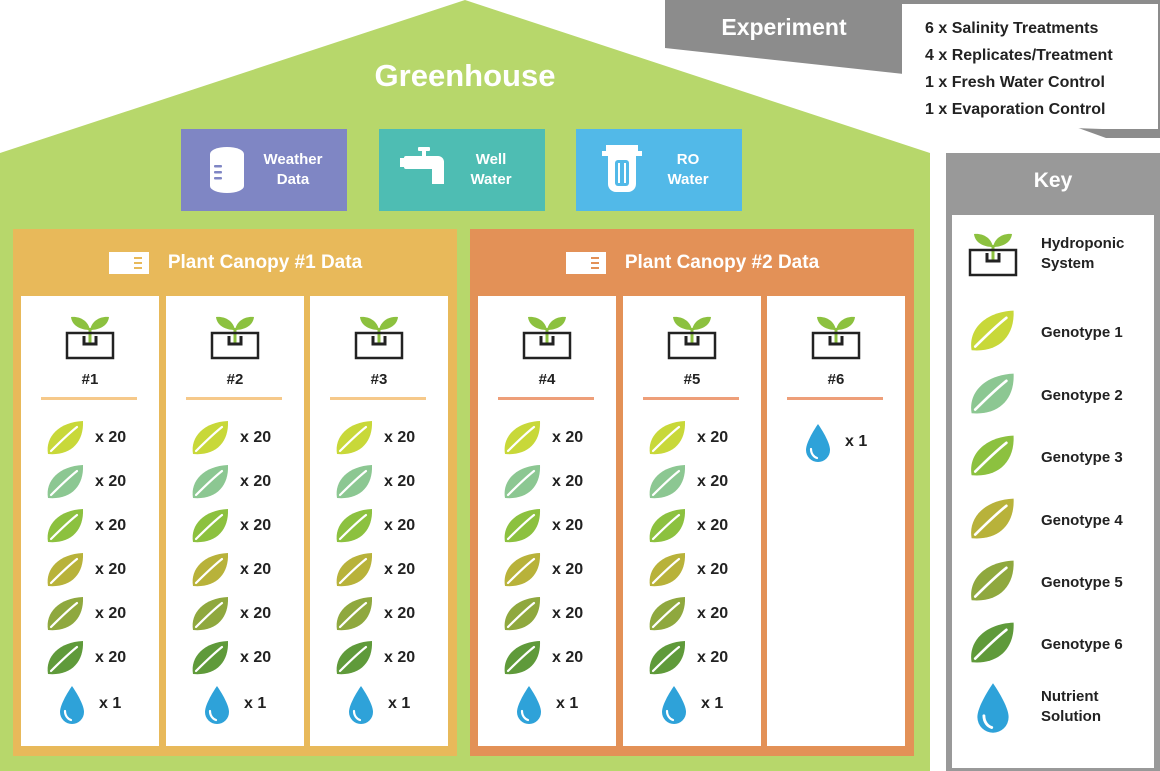 This screenshot has height=771, width=1160. I want to click on canopy-header: Plant Canopy #2 Data, so click(692, 263).